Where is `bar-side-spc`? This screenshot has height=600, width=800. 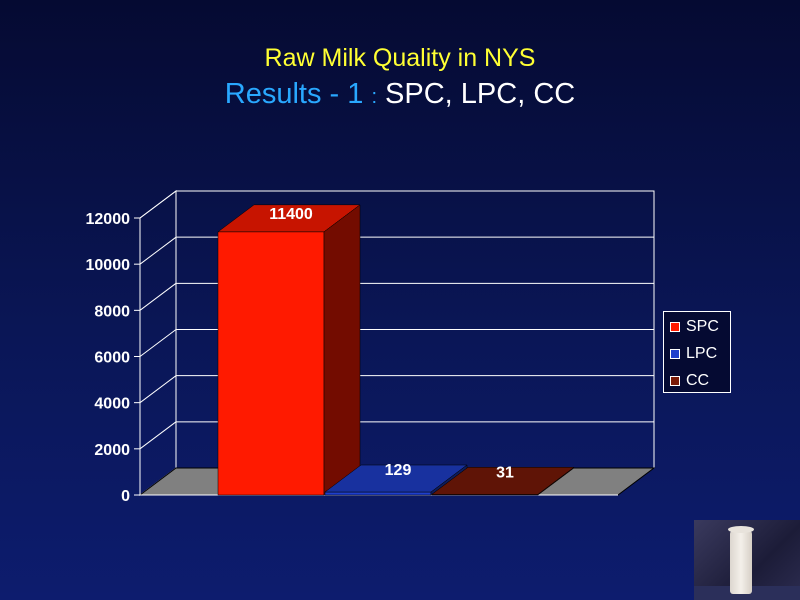 bar-side-spc is located at coordinates (342, 350).